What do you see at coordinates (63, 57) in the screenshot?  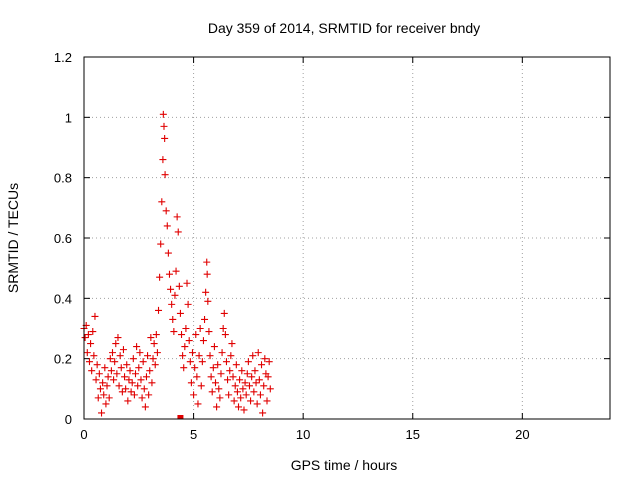 I see `y-tick-label: 1.2` at bounding box center [63, 57].